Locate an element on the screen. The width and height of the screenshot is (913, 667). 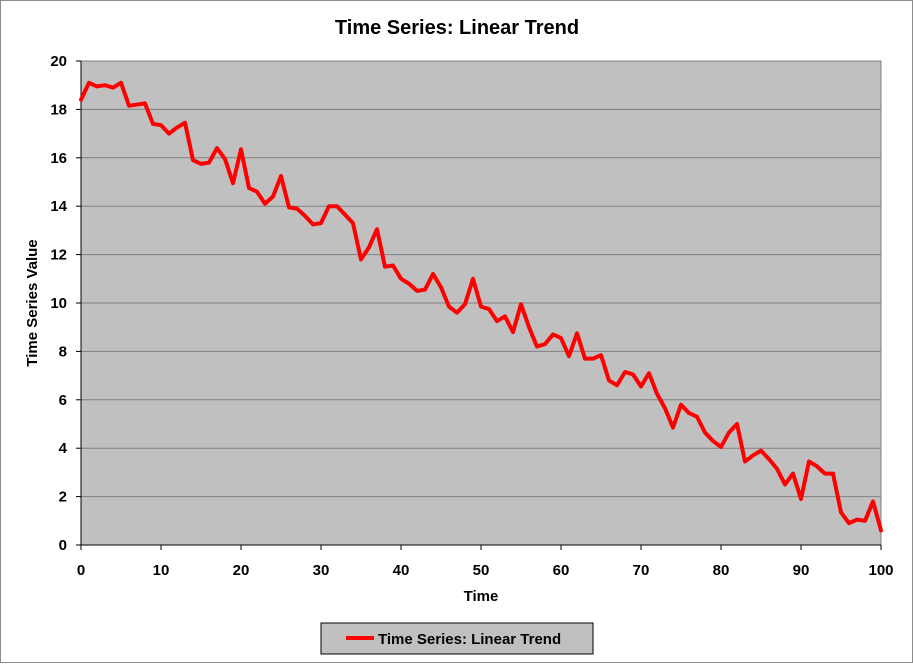
x-tick-labels: 0 10 20 30 40 50 60 70 80 90 100 is located at coordinates (485, 570).